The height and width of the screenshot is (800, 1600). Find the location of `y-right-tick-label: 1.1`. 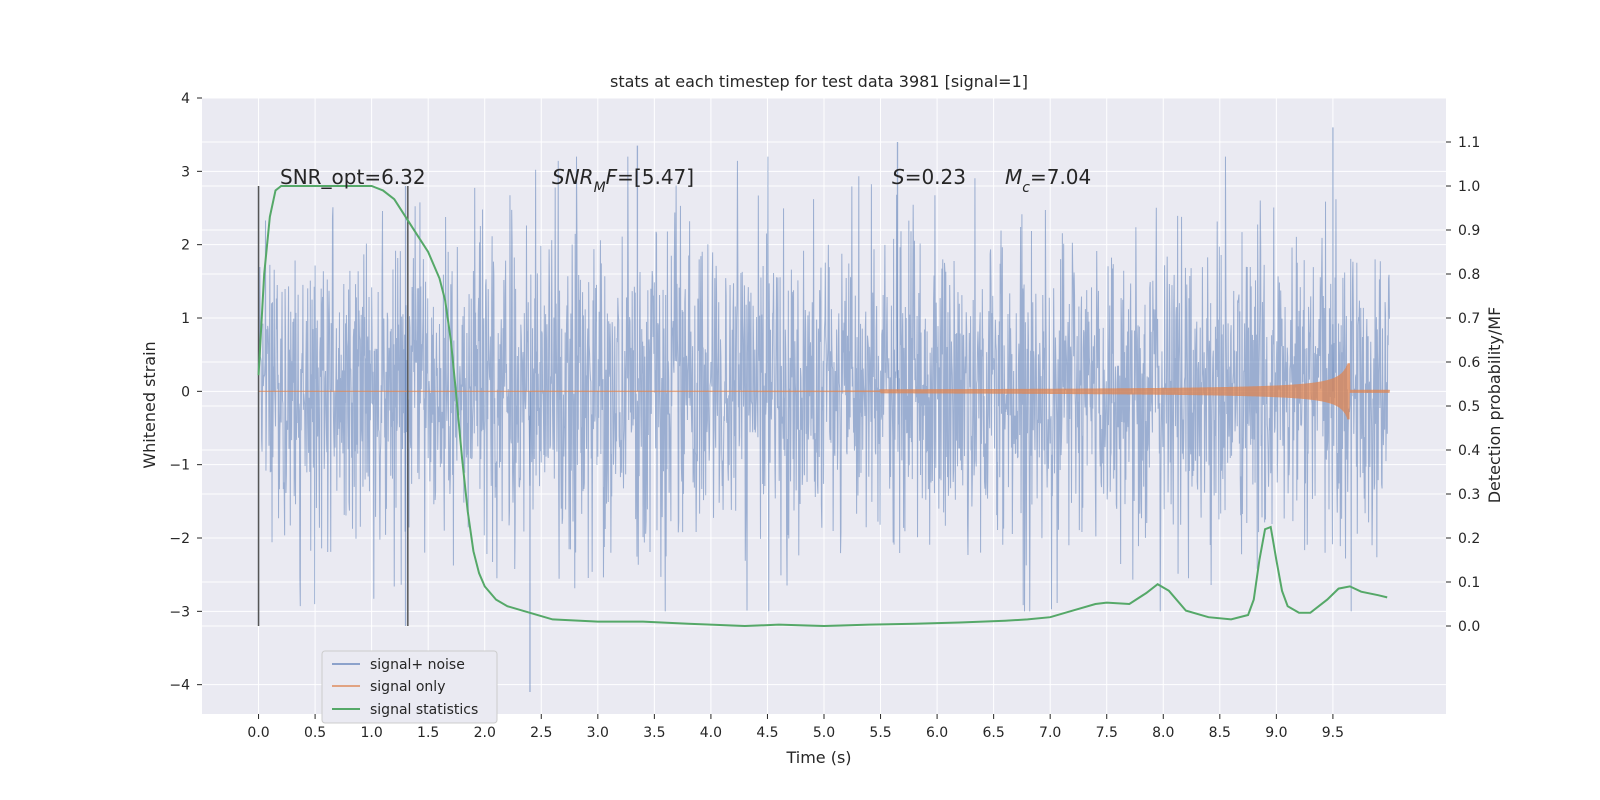

y-right-tick-label: 1.1 is located at coordinates (1469, 143).